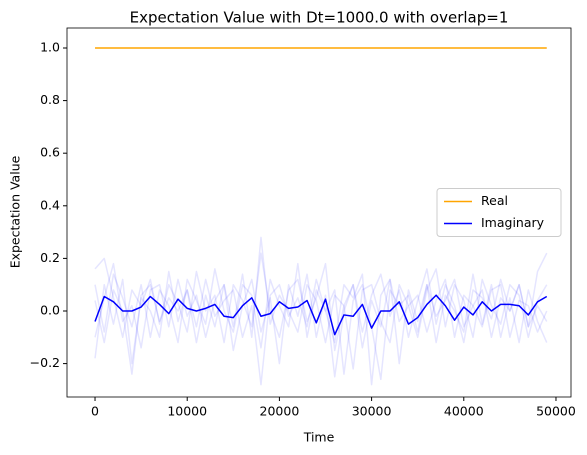  Describe the element at coordinates (50, 46) in the screenshot. I see `y-tick-label: 1.0` at that location.